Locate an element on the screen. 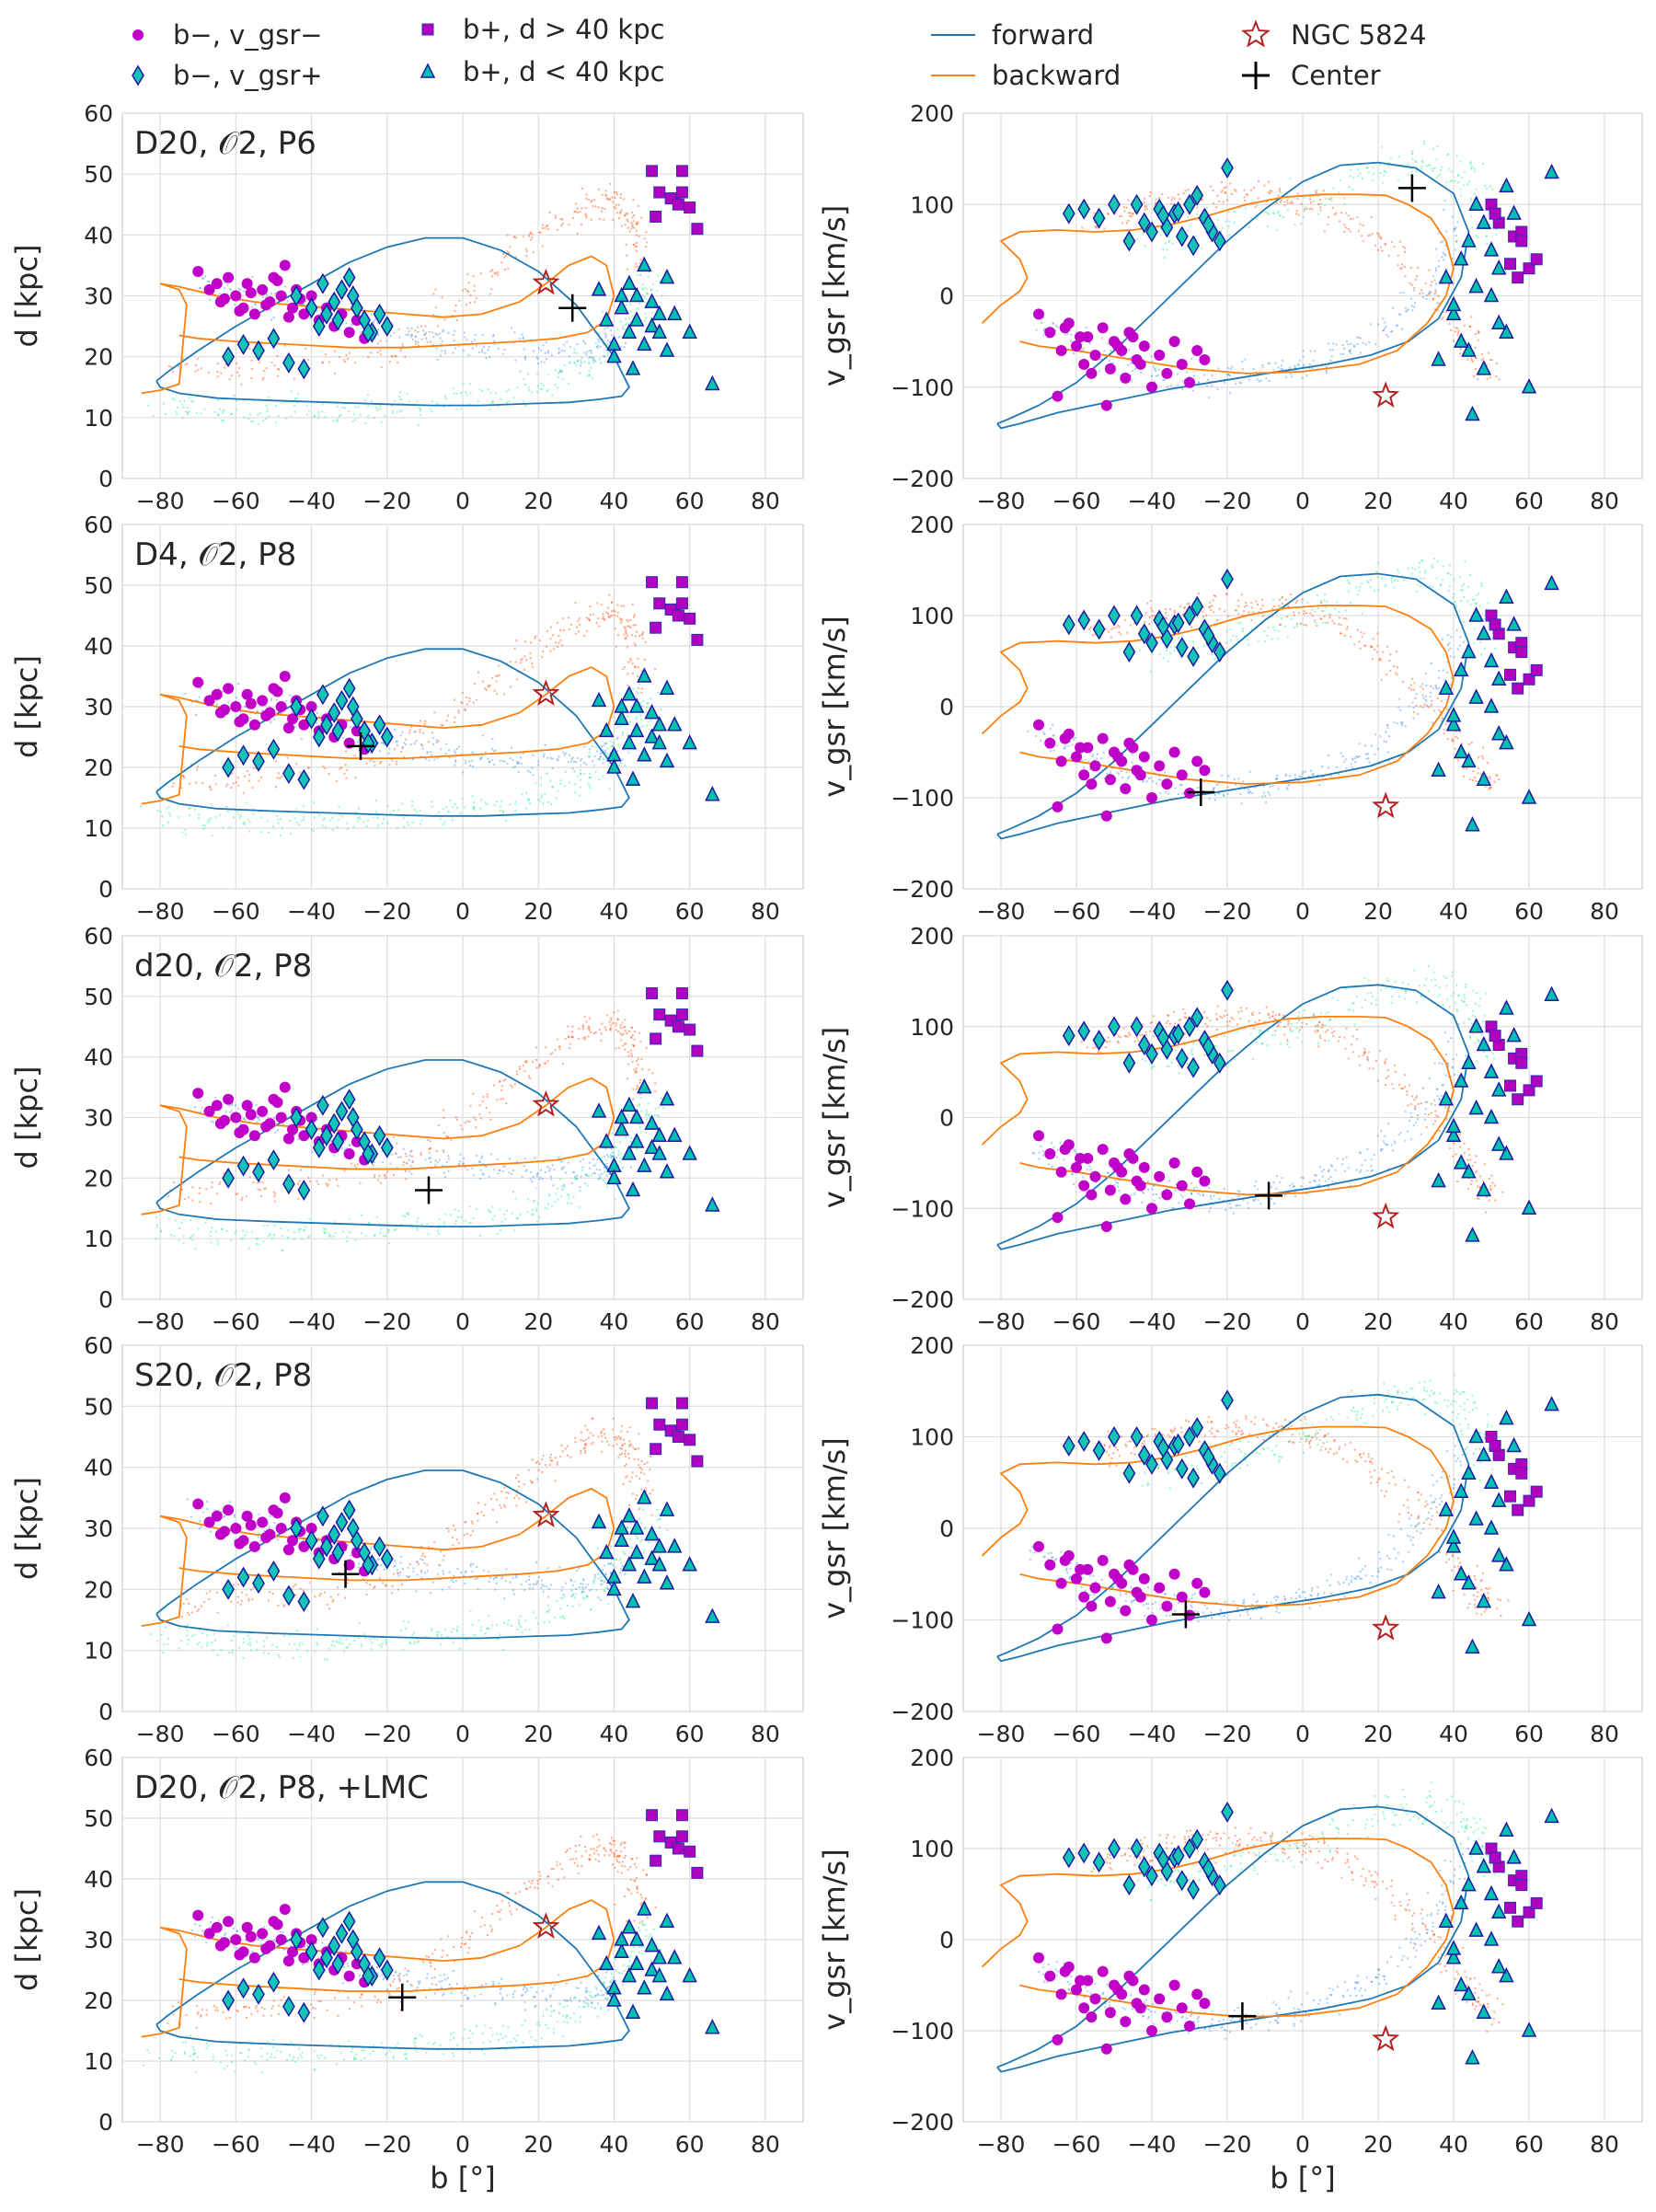  y-tick-label: −100 is located at coordinates (922, 387).